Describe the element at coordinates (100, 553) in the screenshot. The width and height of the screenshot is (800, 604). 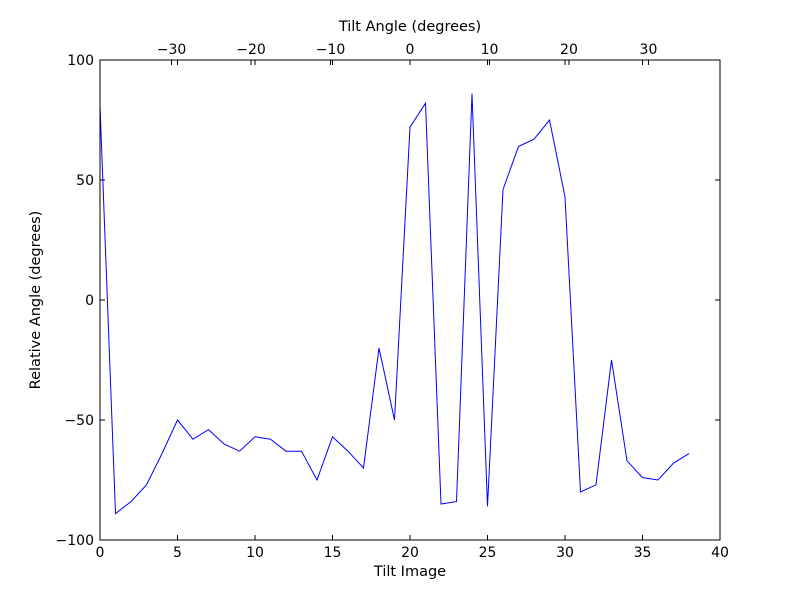
I see `x-tick-label: 0` at that location.